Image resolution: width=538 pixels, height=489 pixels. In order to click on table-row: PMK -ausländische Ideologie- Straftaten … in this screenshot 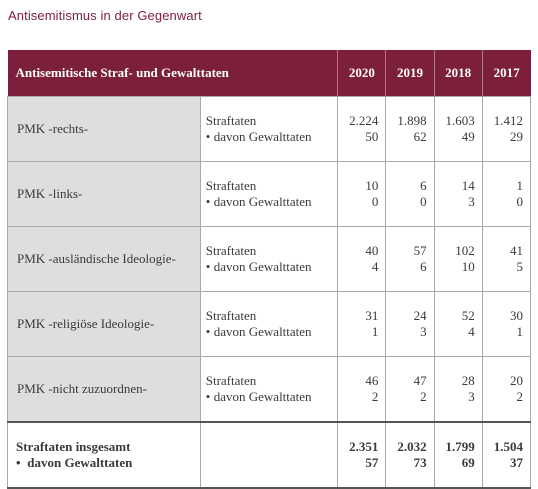, I will do `click(269, 259)`.